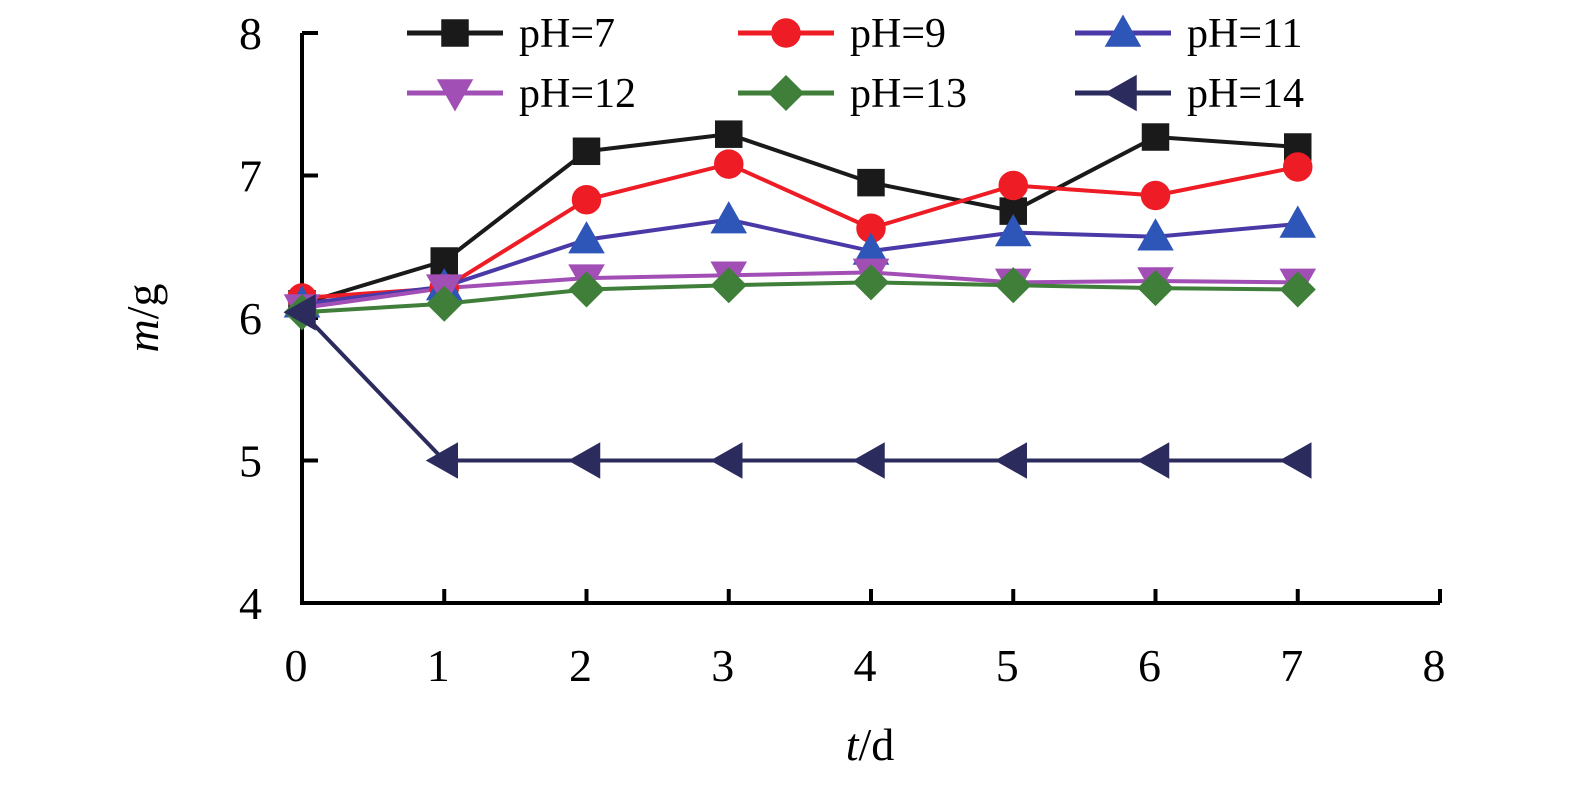 The width and height of the screenshot is (1575, 786). I want to click on x-tick-label: 0, so click(296, 665).